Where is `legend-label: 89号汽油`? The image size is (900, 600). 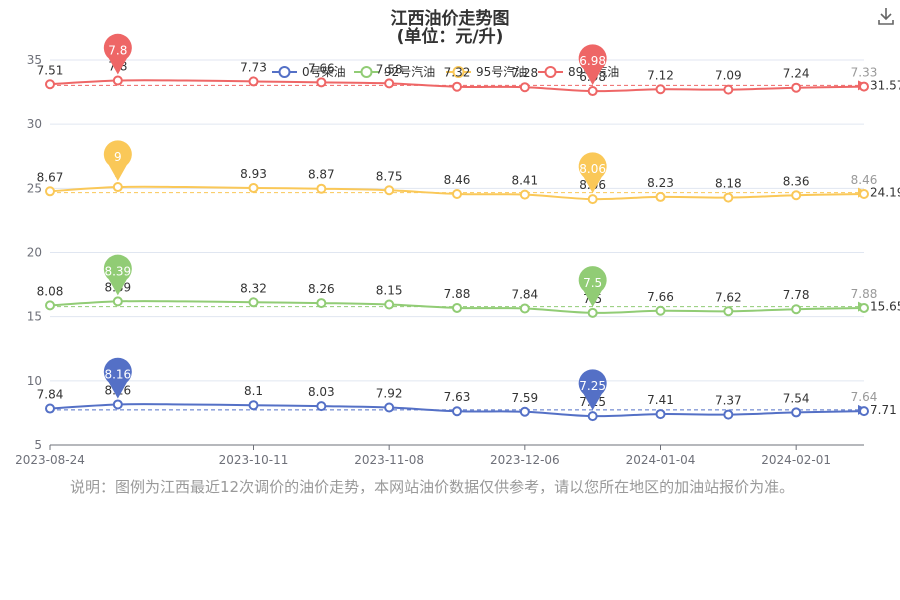 legend-label: 89号汽油 is located at coordinates (593, 71).